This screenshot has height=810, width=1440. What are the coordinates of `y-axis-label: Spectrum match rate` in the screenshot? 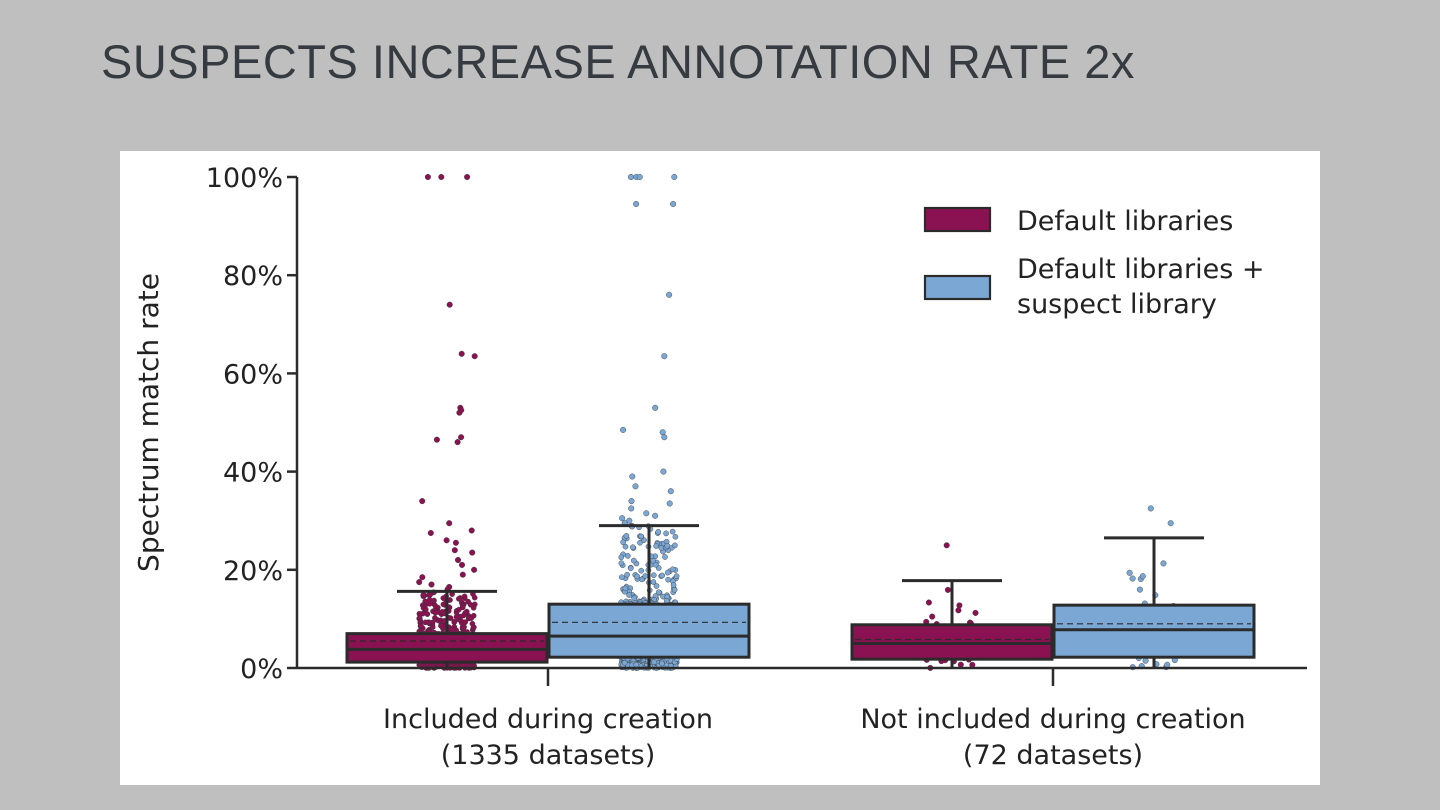 It's located at (148, 422).